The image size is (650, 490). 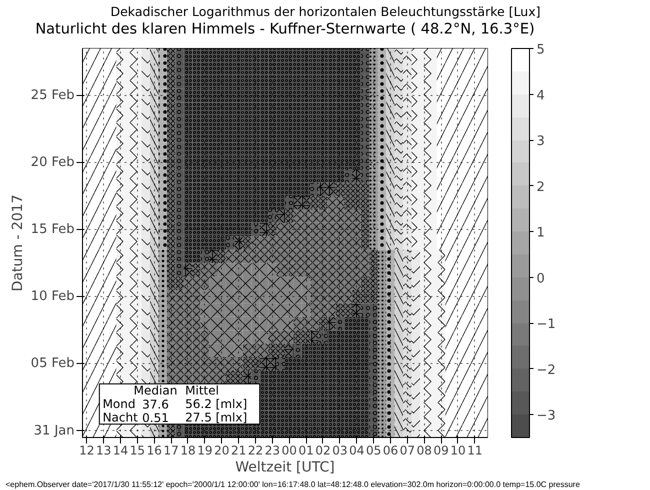 What do you see at coordinates (52, 95) in the screenshot?
I see `y-tick-label: 25 Feb` at bounding box center [52, 95].